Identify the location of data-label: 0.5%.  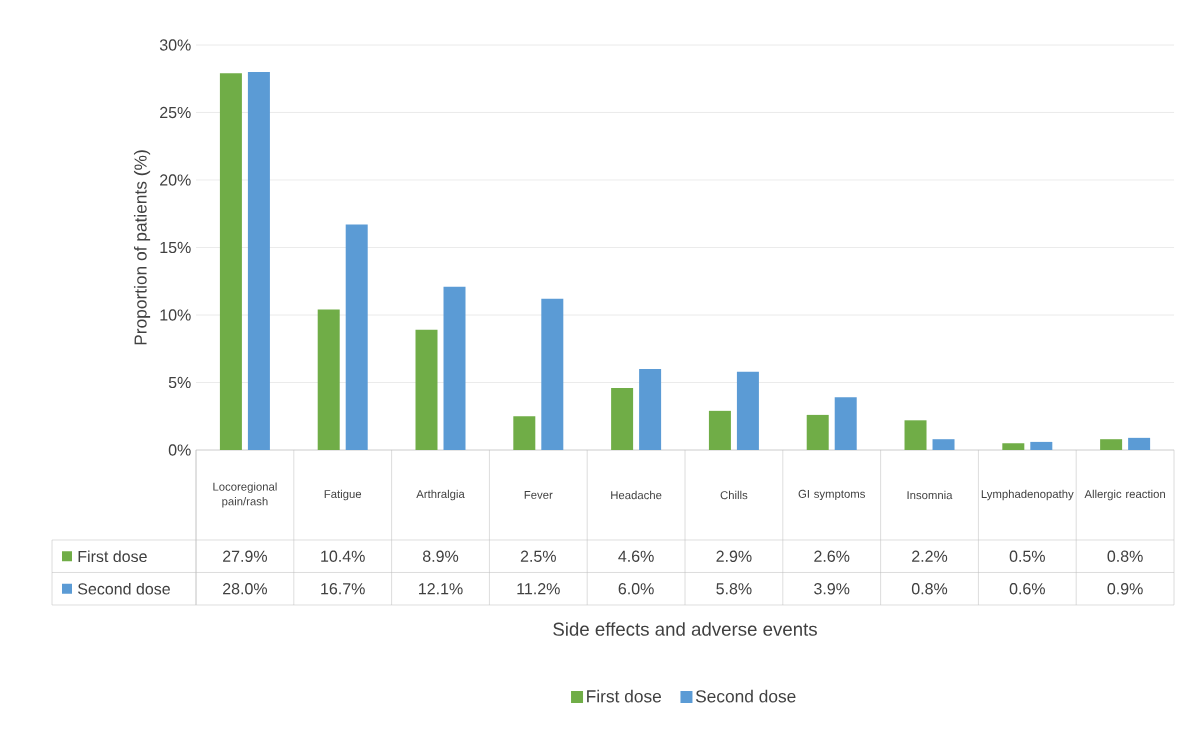
(1027, 556).